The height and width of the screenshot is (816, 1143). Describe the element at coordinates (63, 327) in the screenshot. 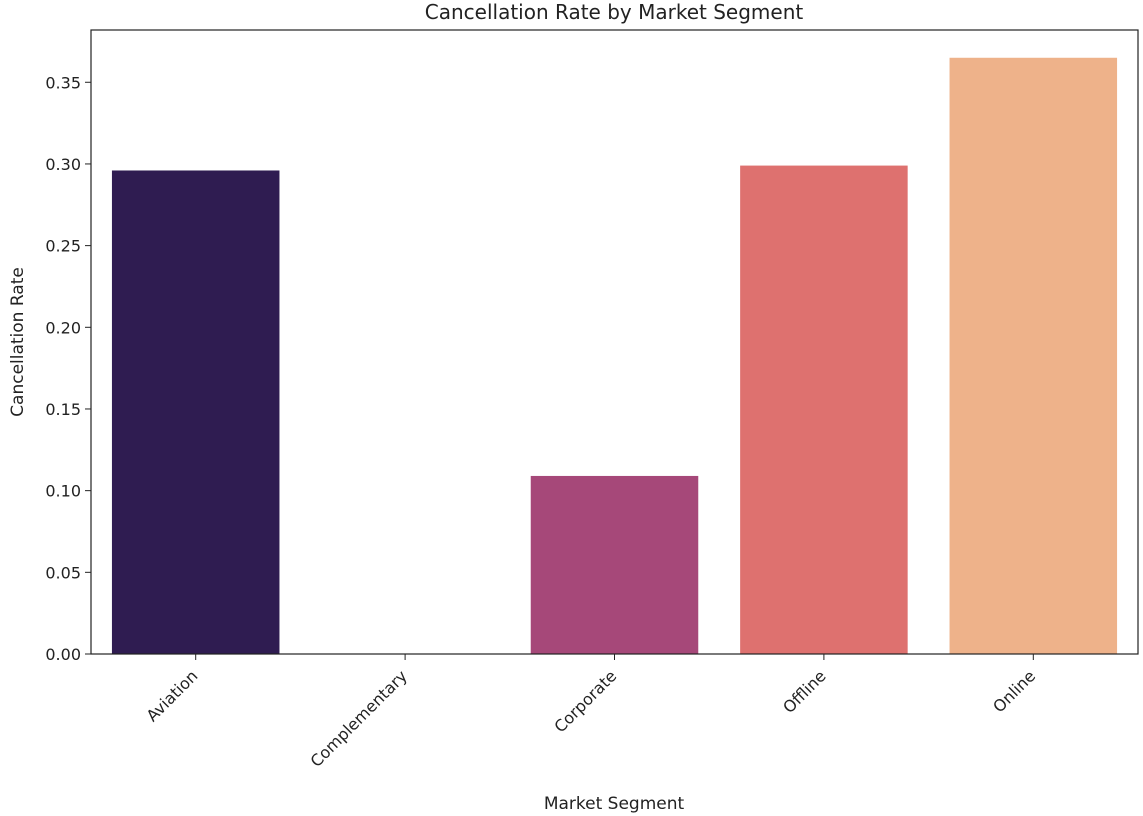

I see `y-tick-label: 0.20` at that location.